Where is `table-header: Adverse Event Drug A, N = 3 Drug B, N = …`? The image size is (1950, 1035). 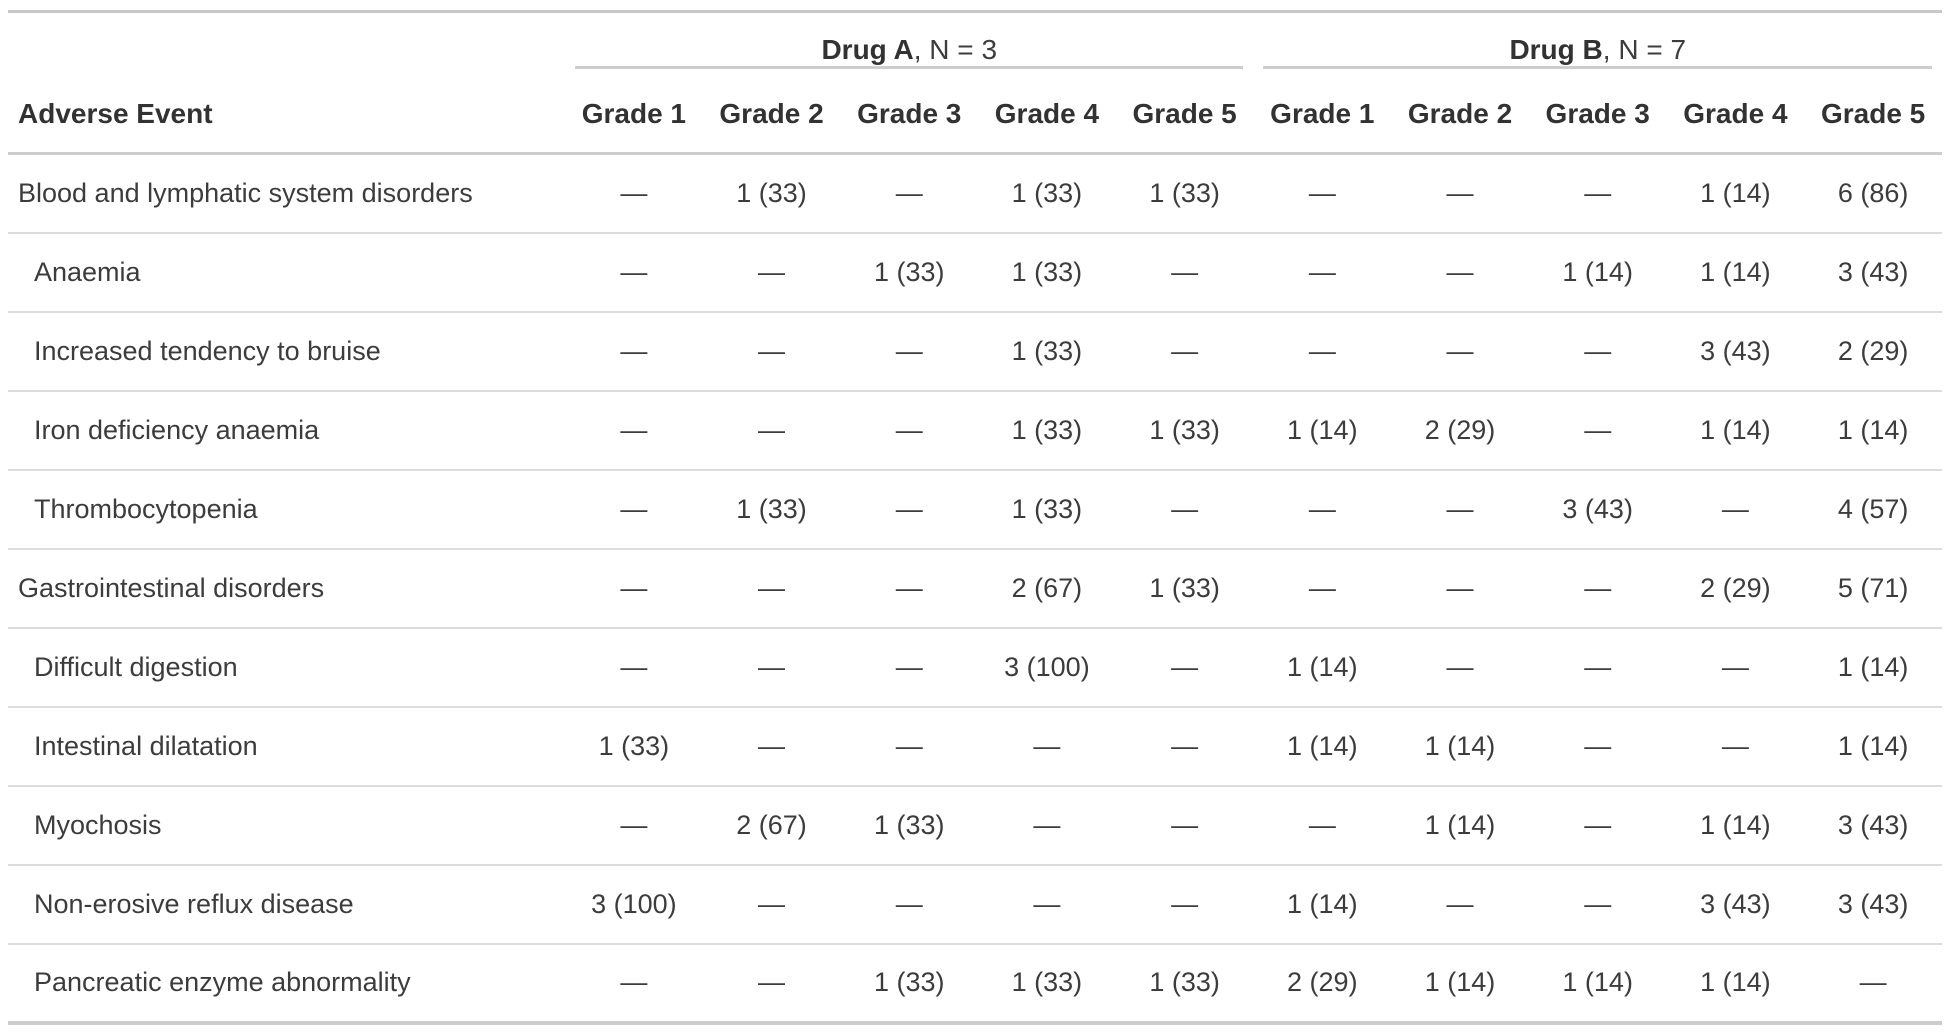 table-header: Adverse Event Drug A, N = 3 Drug B, N = … is located at coordinates (975, 83).